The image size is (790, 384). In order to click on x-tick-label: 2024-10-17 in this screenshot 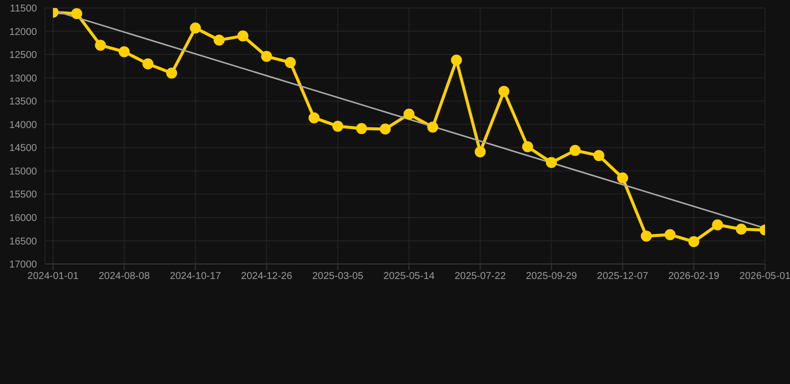, I will do `click(196, 276)`.